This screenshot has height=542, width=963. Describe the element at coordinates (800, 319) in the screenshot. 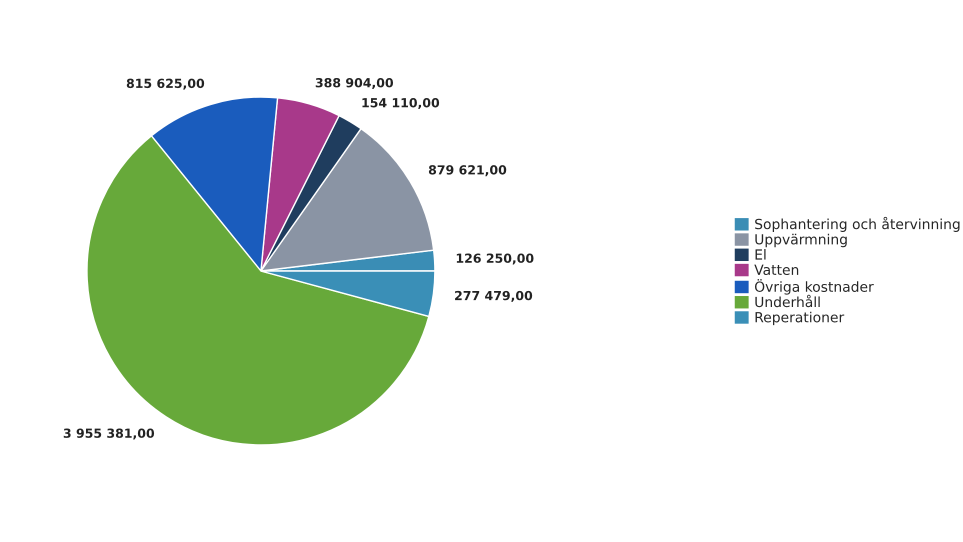

I see `legend-label: Reperationer` at that location.